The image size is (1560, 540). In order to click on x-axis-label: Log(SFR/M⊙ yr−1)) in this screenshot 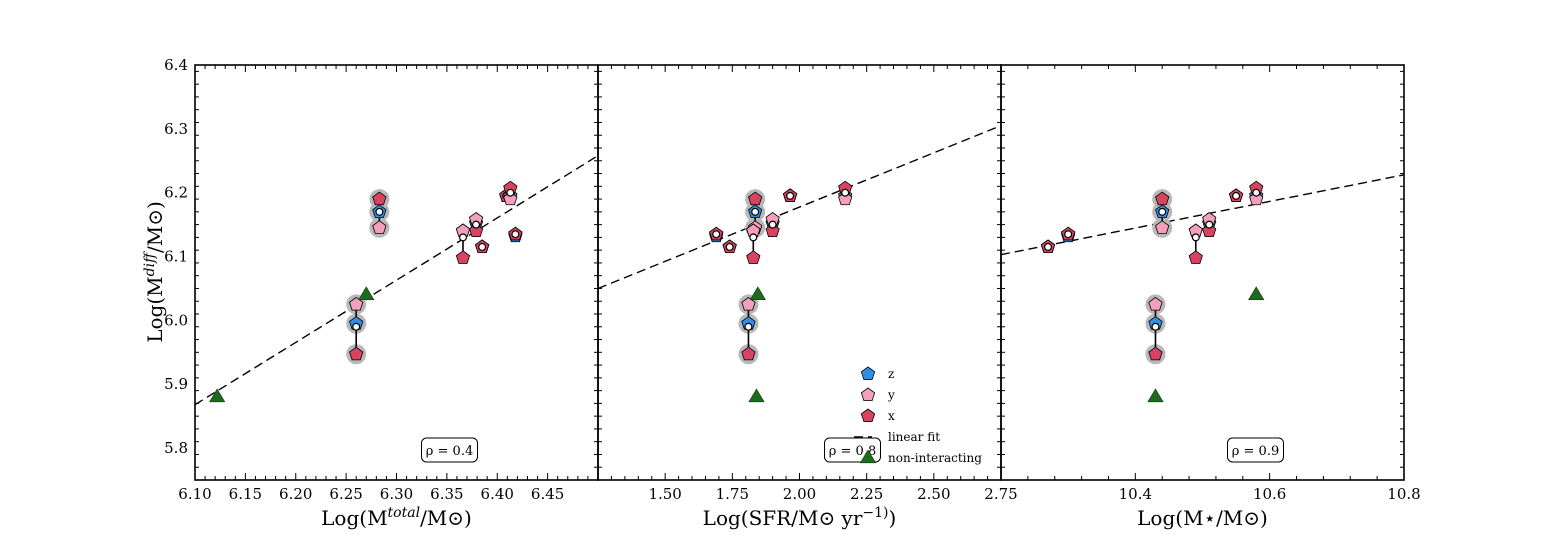, I will do `click(800, 517)`.